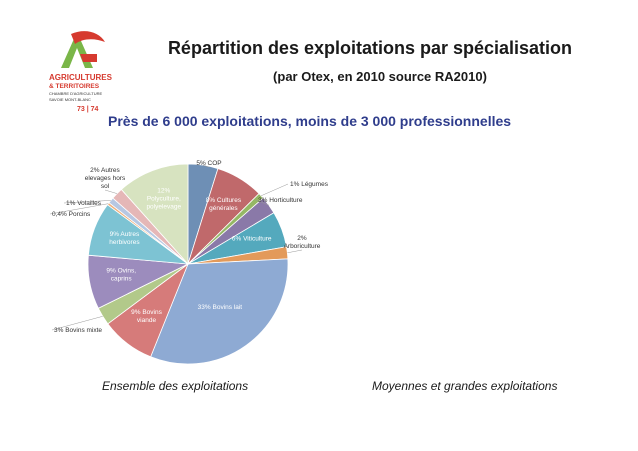  I want to click on slice-label: 5% COP, so click(208, 163).